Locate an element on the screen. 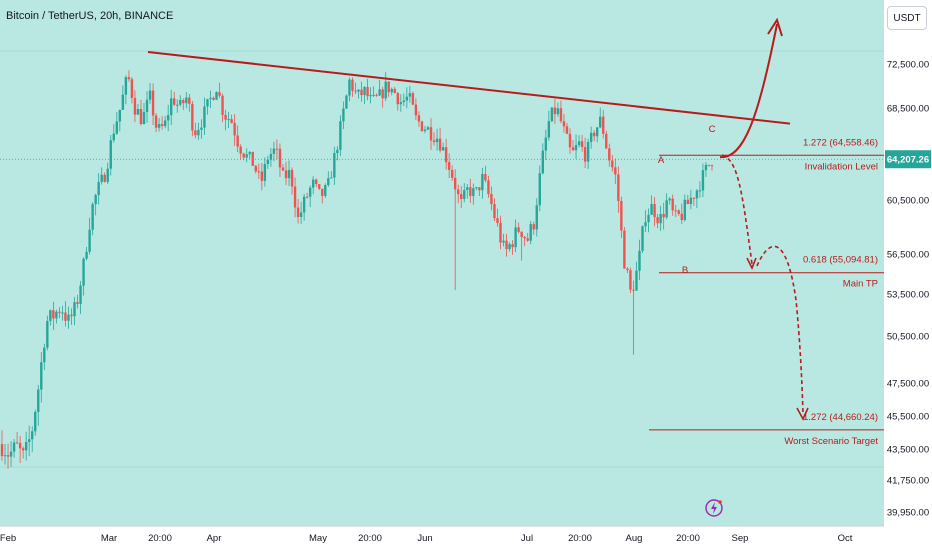 This screenshot has height=550, width=932. x-tick-label: Sep is located at coordinates (740, 538).